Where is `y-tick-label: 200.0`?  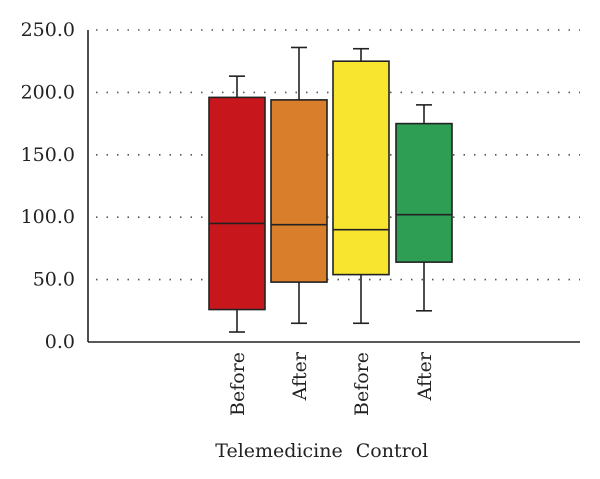 y-tick-label: 200.0 is located at coordinates (48, 92).